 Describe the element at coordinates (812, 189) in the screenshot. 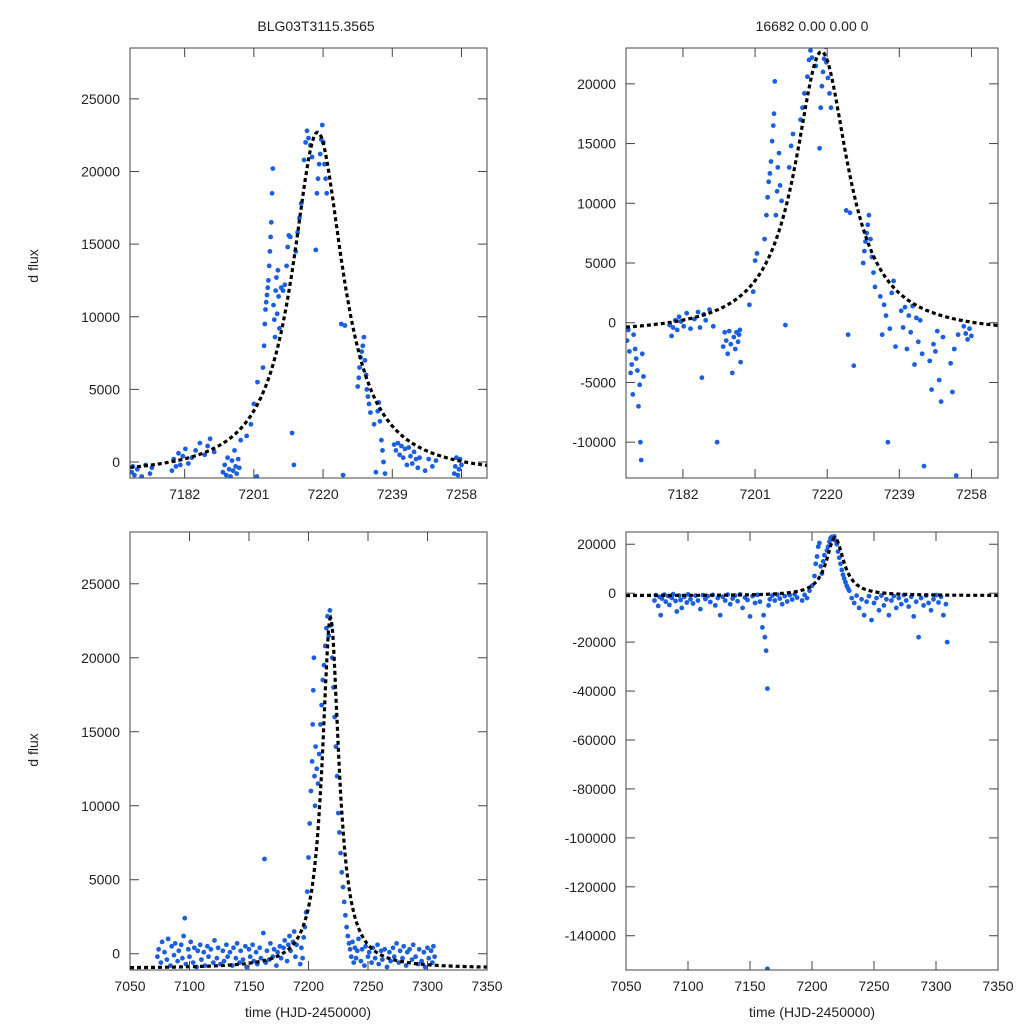

I see `model-curve` at that location.